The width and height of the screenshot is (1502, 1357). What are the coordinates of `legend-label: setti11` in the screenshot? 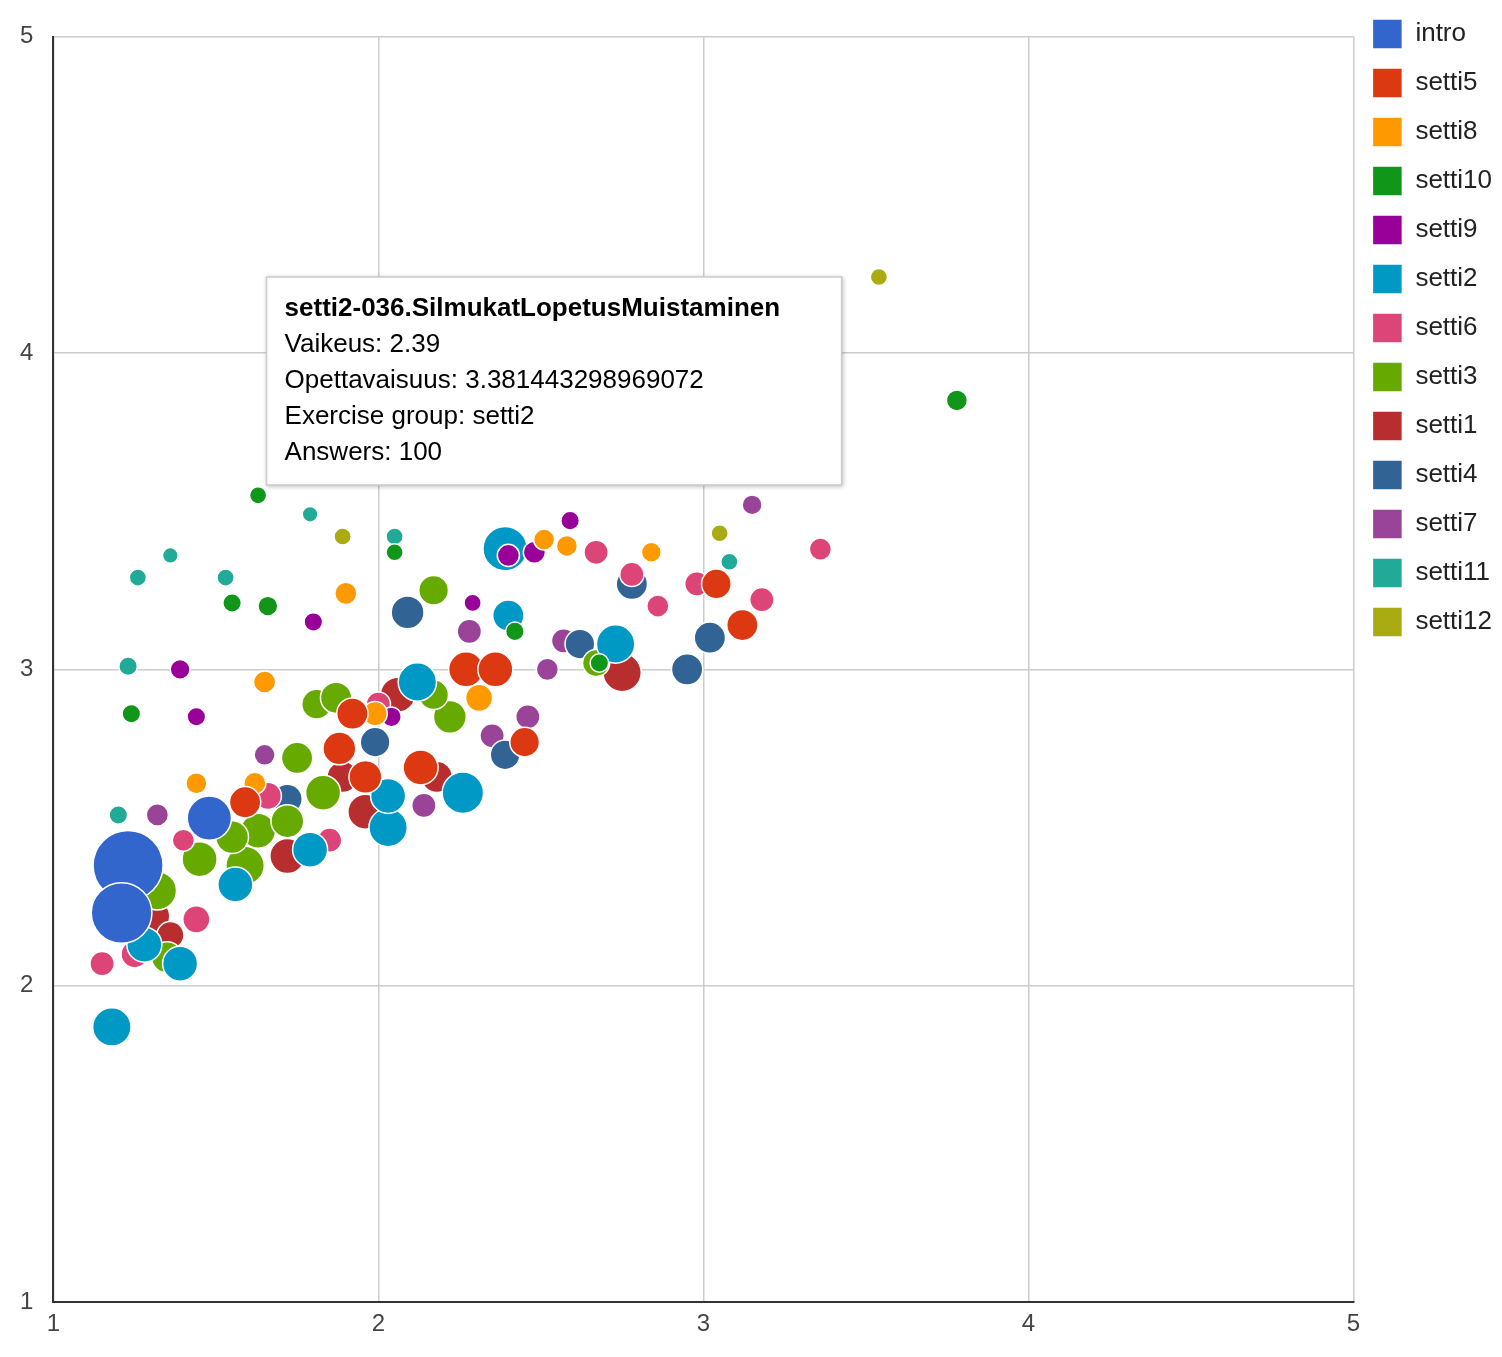 It's located at (1453, 571).